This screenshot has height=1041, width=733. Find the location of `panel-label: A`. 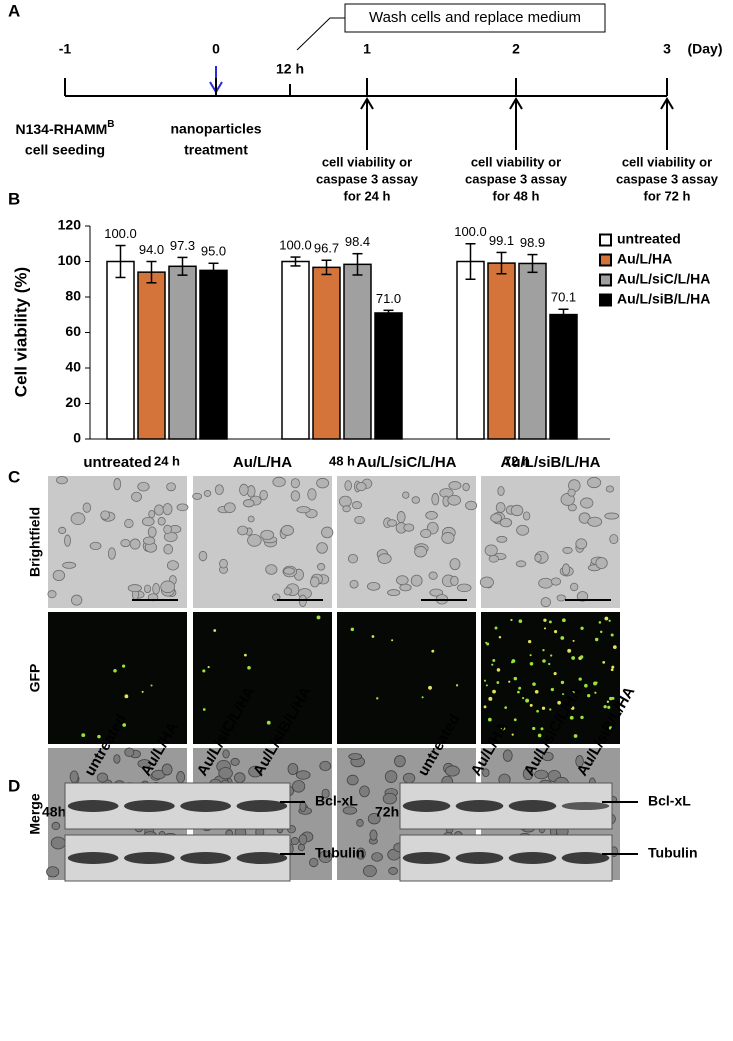

panel-label: A is located at coordinates (14, 10).